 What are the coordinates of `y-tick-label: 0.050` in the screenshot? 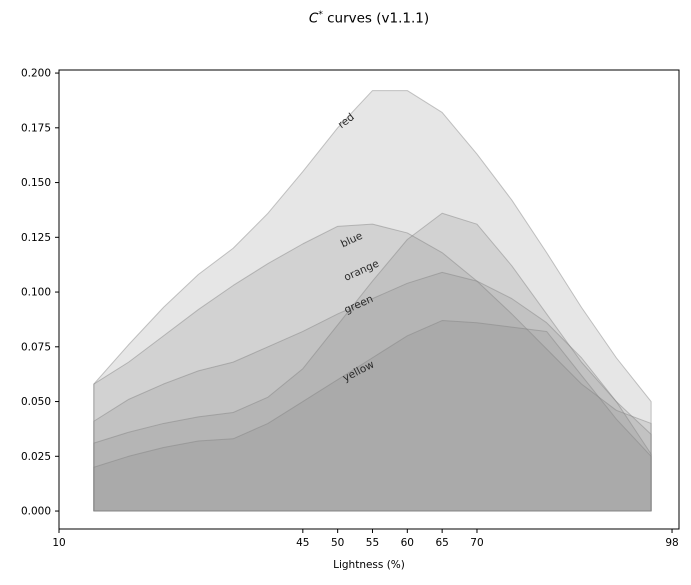 It's located at (36, 402).